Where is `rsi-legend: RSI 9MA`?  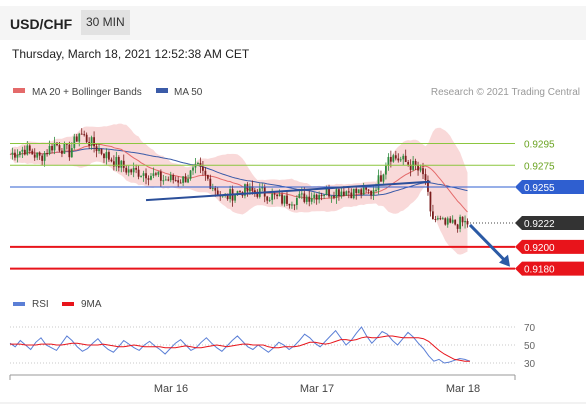
rsi-legend: RSI 9MA is located at coordinates (57, 304).